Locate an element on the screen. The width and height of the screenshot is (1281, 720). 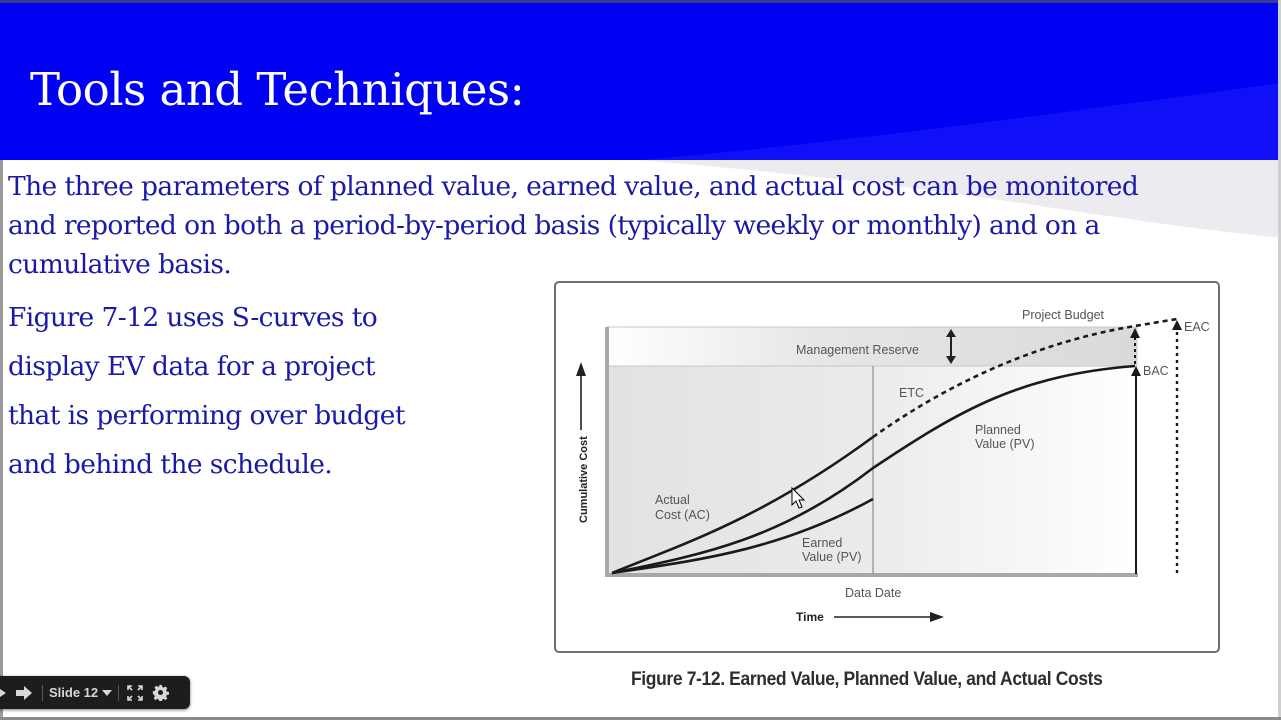
slide-player-toolbar: Slide 12 is located at coordinates (95, 692).